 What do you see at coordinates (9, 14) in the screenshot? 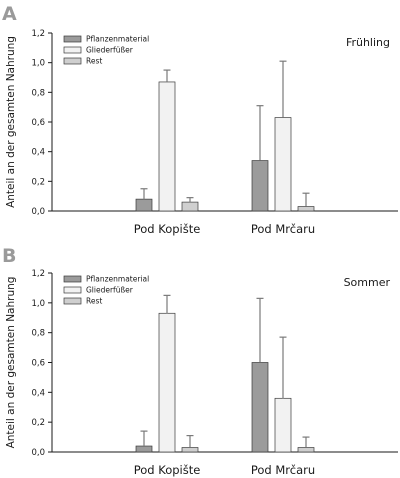
I see `panel-letter: A` at bounding box center [9, 14].